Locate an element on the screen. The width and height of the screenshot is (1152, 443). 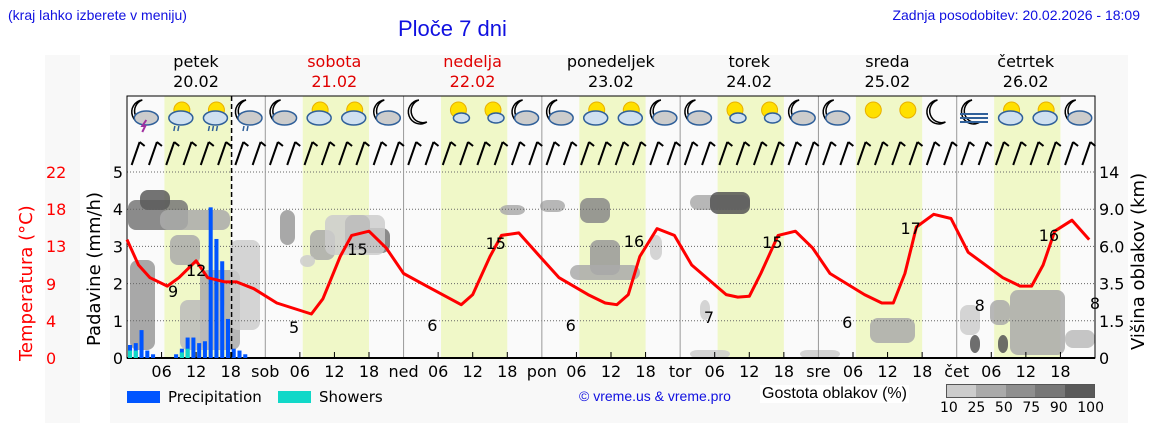
day-name: torek is located at coordinates (749, 61).